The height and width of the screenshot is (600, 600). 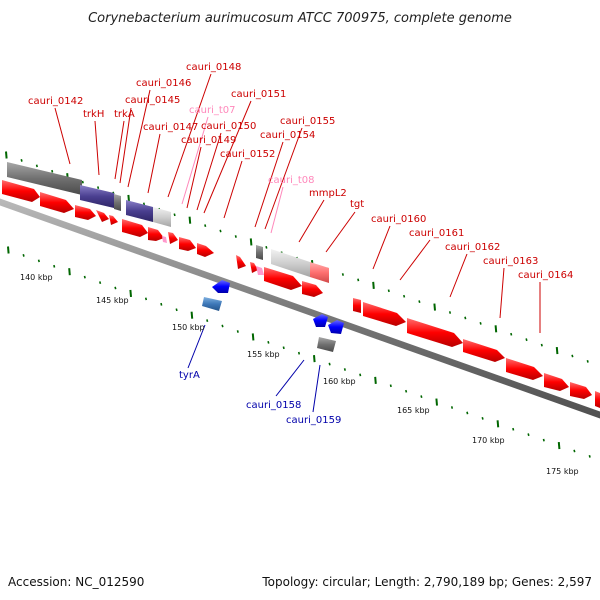 I want to click on kbp-tick-label: 165 kbp, so click(x=413, y=410).